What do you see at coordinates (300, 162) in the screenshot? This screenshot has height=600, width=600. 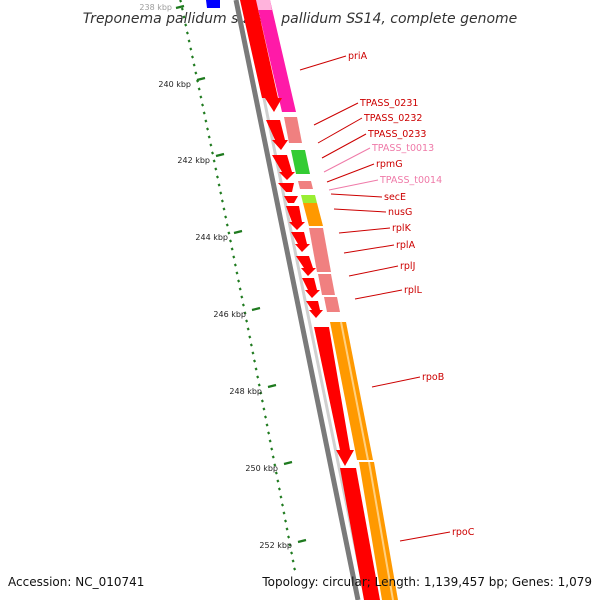 I see `feature-block-0232-outer` at bounding box center [300, 162].